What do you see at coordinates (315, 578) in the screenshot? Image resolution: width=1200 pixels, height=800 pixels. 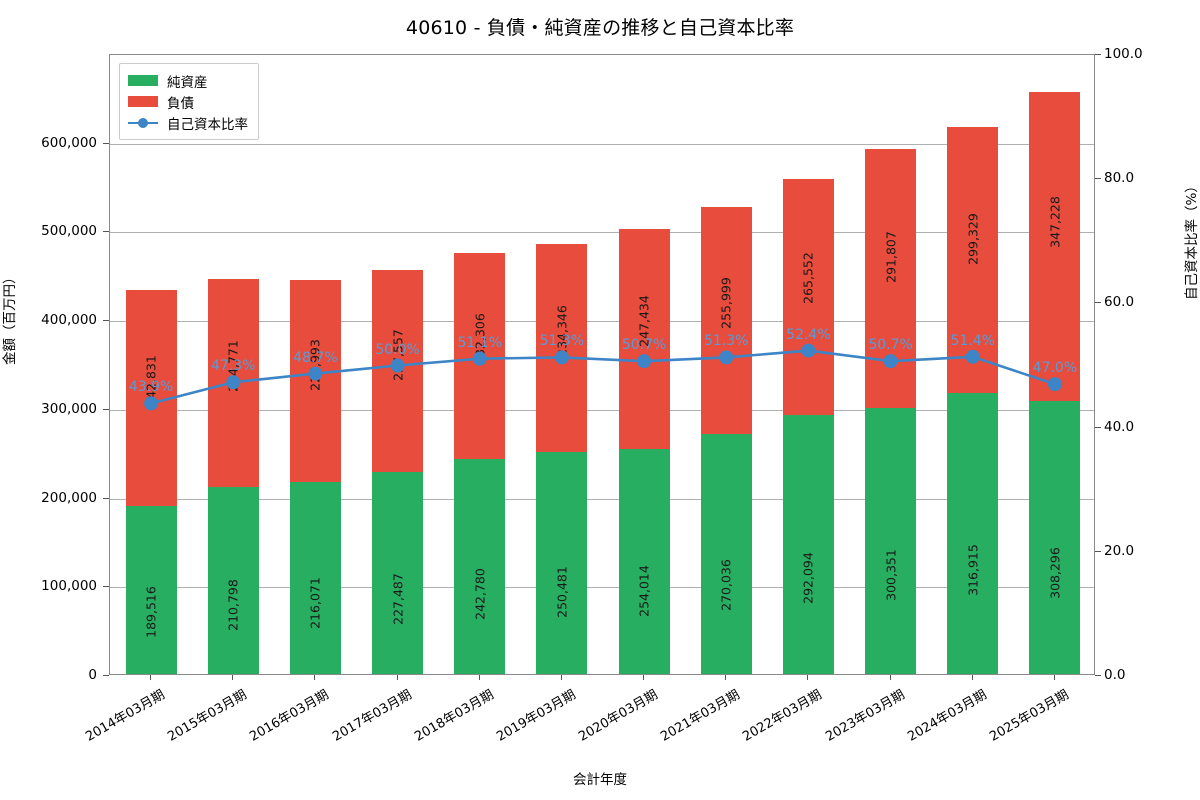 I see `bar-segment-equity: 216,071` at bounding box center [315, 578].